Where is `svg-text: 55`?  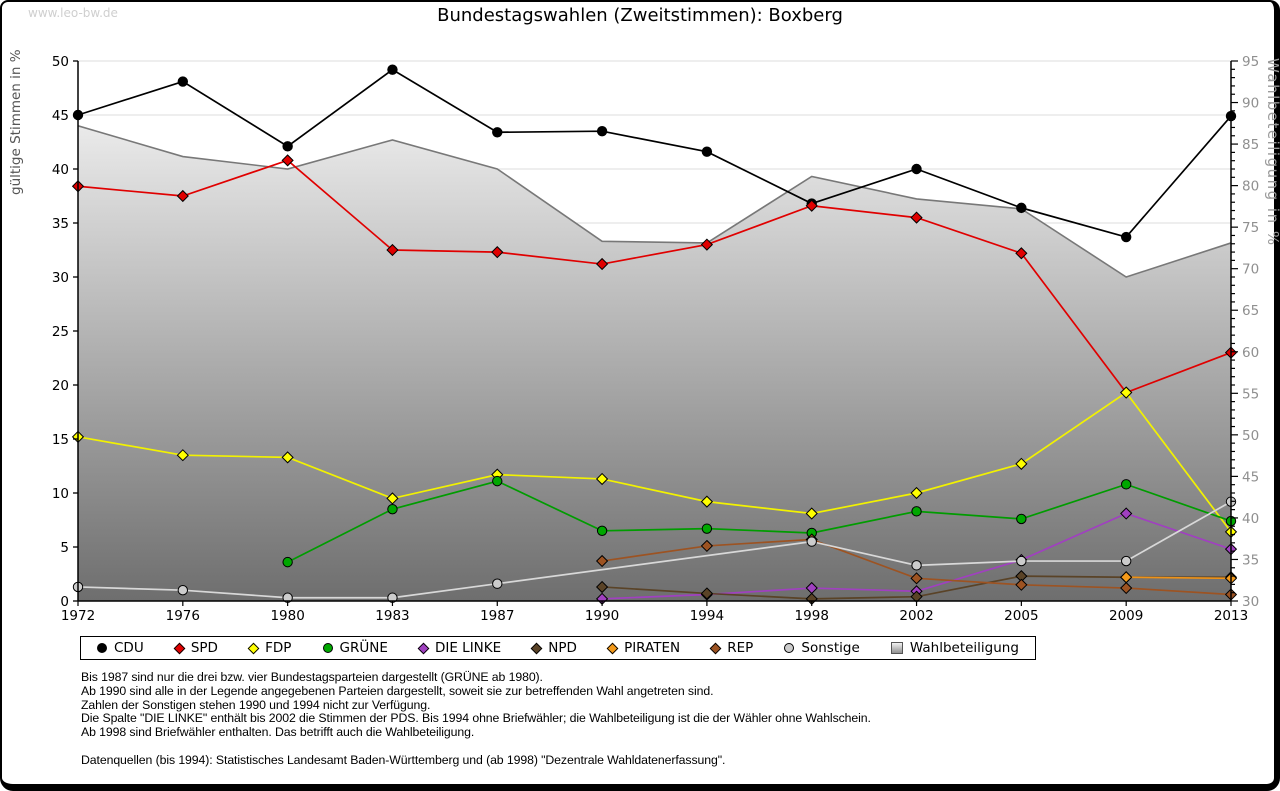 svg-text: 55 is located at coordinates (1250, 394).